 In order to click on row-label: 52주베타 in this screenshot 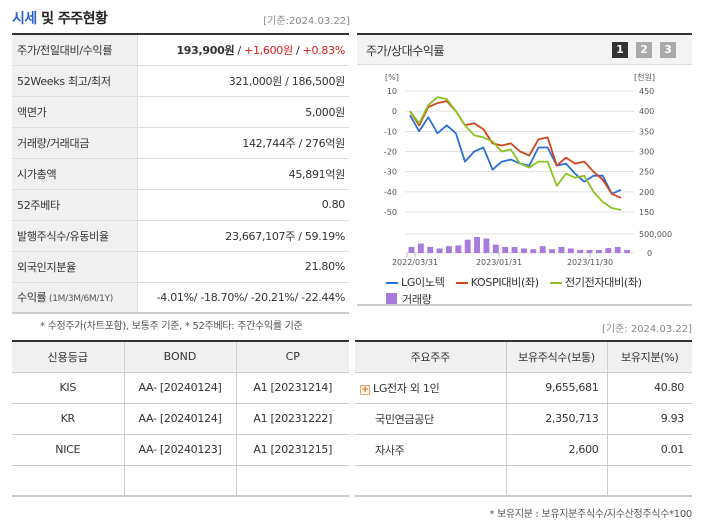, I will do `click(75, 205)`.